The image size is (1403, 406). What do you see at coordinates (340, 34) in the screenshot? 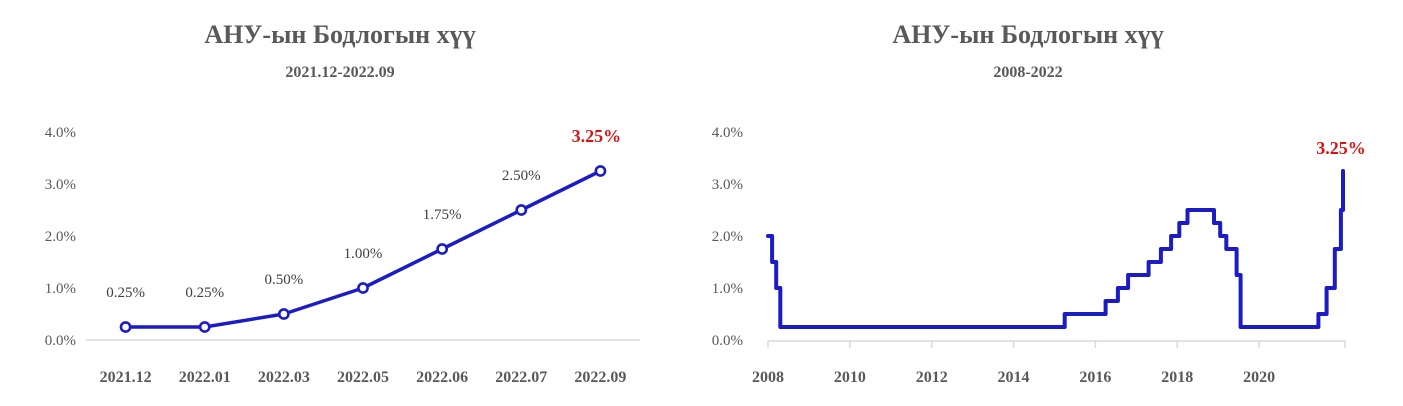
I see `chart-title-recent: АНУ-ын Бодлогын хүү` at bounding box center [340, 34].